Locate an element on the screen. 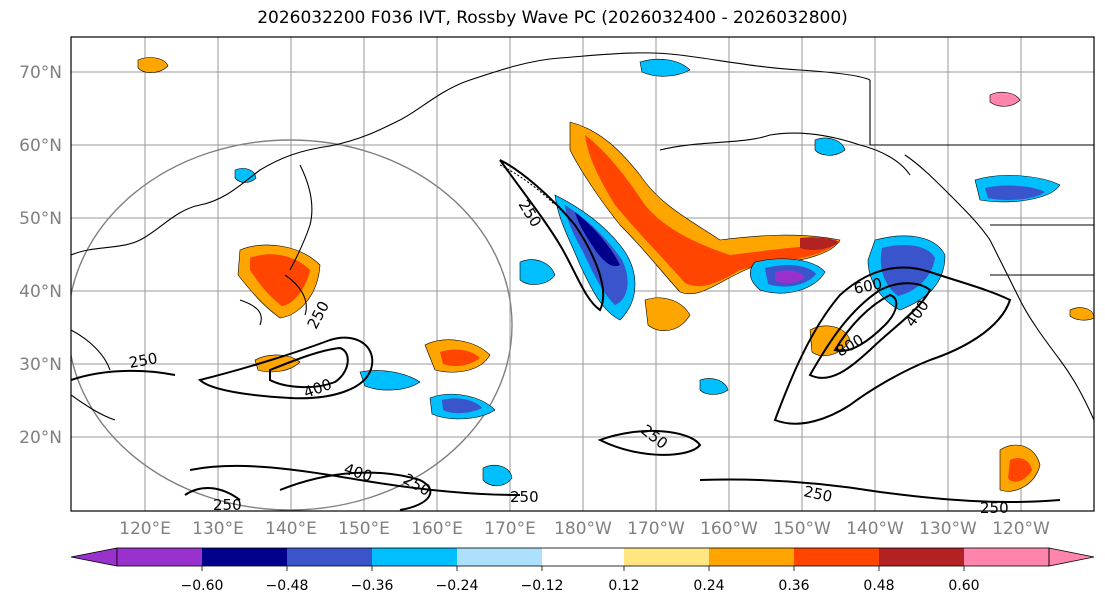 The image size is (1105, 604). colorbar-extend-low is located at coordinates (94, 557).